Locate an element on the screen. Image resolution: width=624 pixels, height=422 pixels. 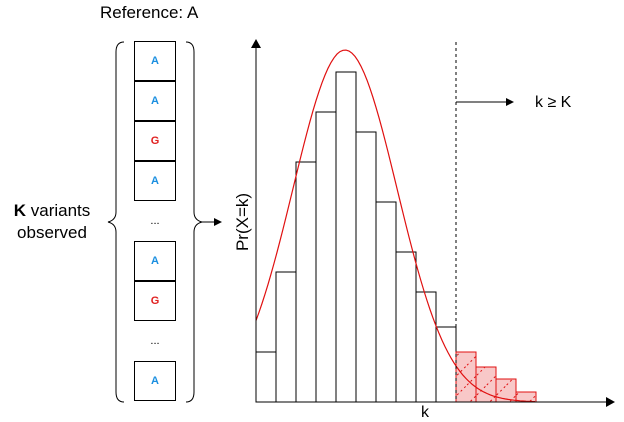
reference-label: Reference: A is located at coordinates (149, 12).